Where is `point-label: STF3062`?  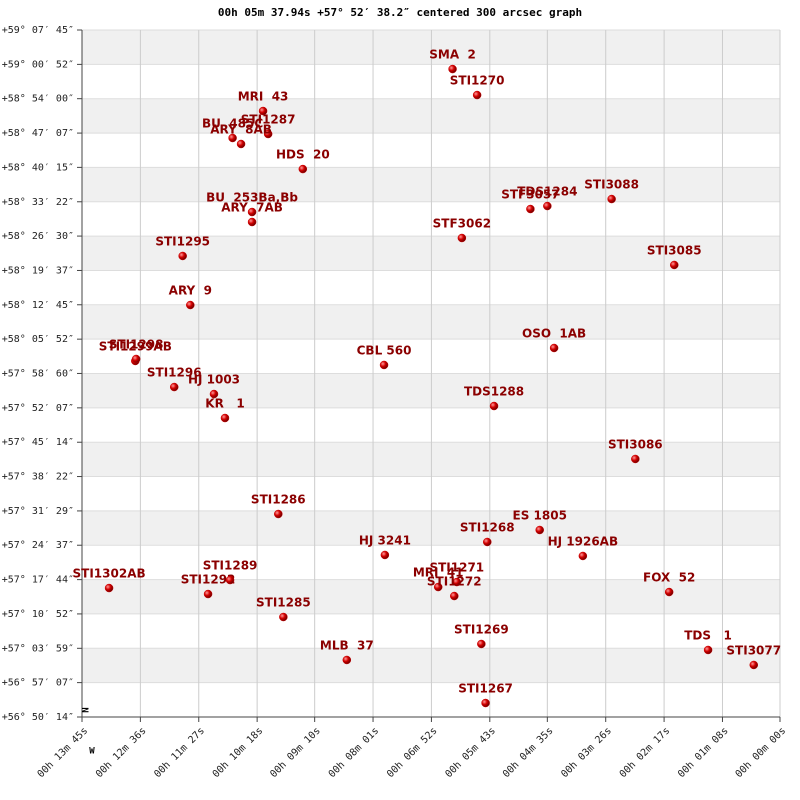 point-label: STF3062 is located at coordinates (462, 223).